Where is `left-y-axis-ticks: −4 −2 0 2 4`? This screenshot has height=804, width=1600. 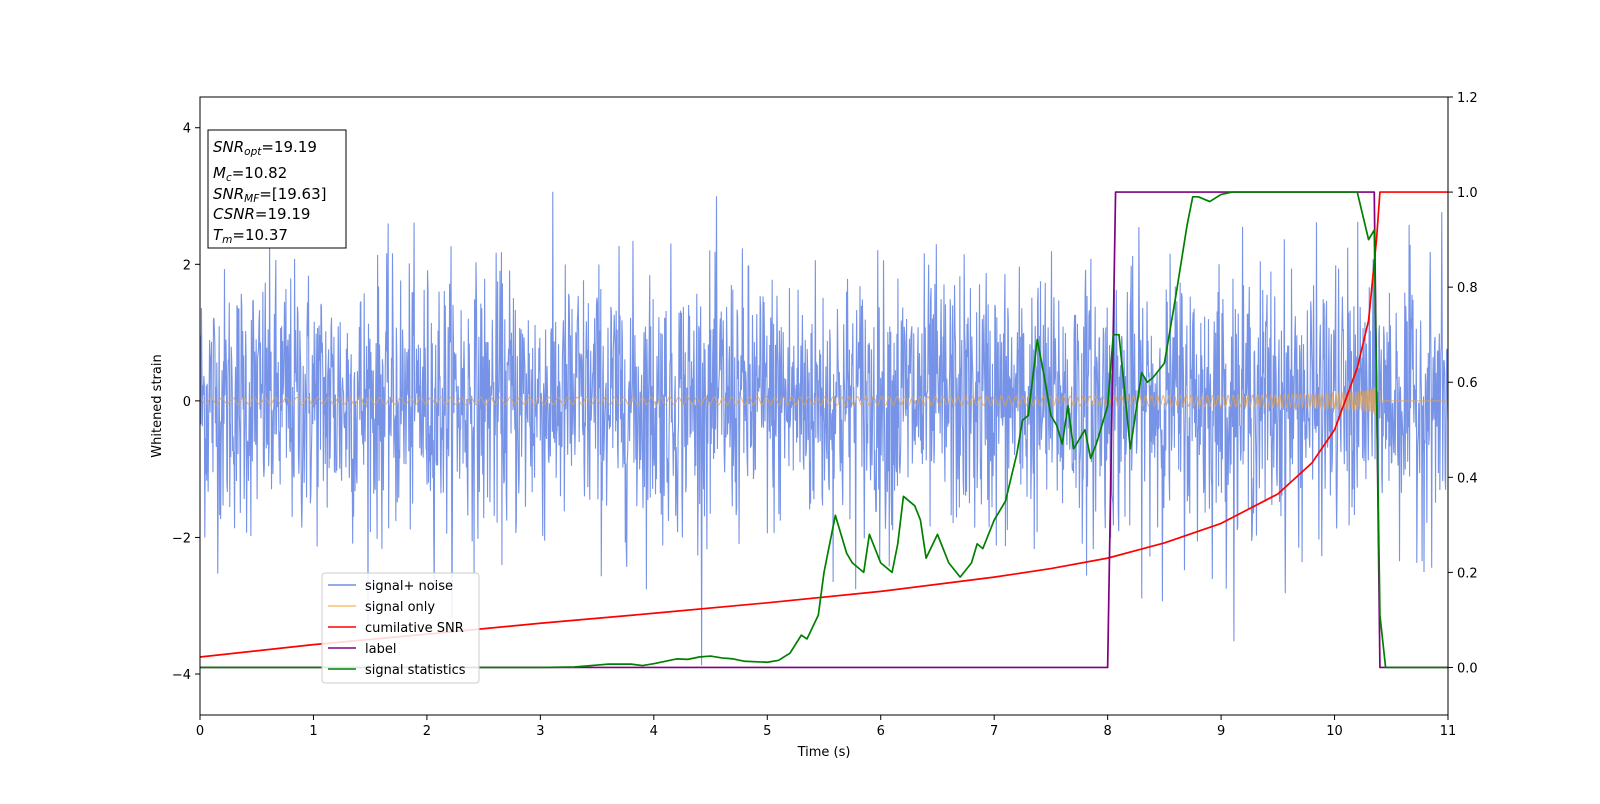 left-y-axis-ticks: −4 −2 0 2 4 is located at coordinates (186, 402).